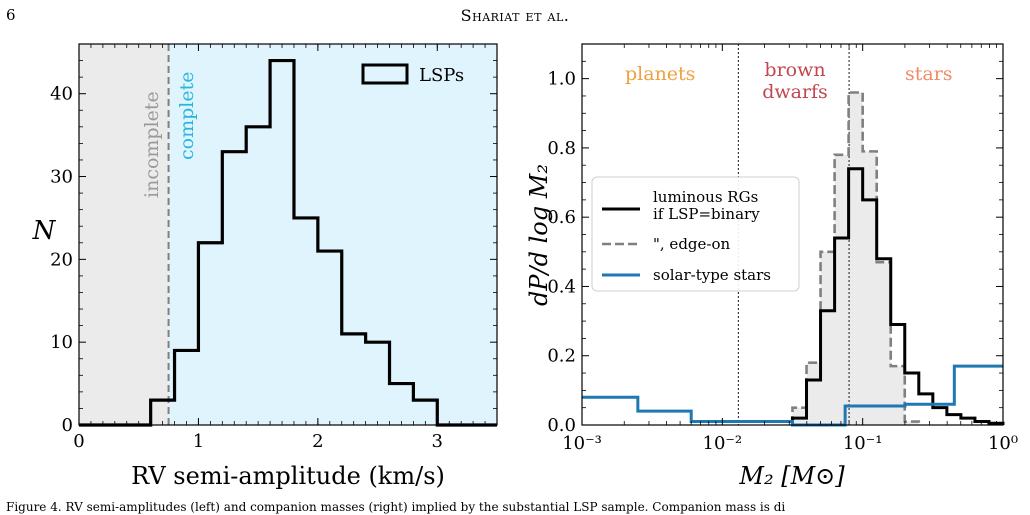  Describe the element at coordinates (795, 92) in the screenshot. I see `dwarfs-label: dwarfs` at that location.